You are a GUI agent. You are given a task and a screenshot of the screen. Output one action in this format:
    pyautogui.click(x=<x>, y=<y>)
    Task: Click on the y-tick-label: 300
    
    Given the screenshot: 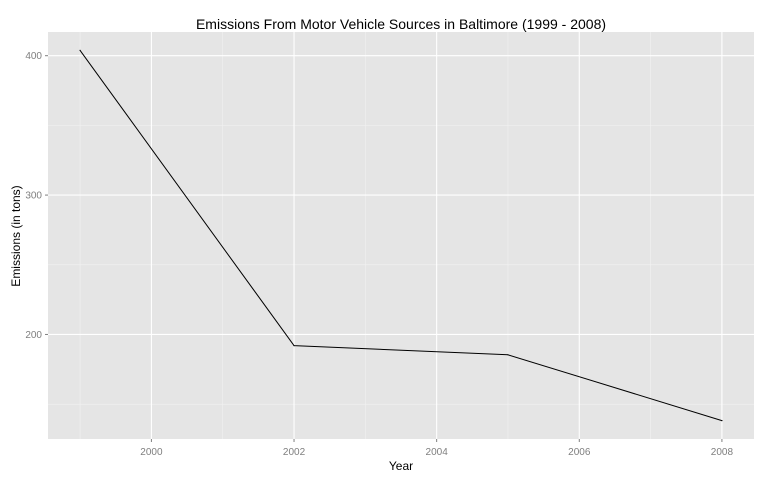 What is the action you would take?
    pyautogui.click(x=33, y=196)
    